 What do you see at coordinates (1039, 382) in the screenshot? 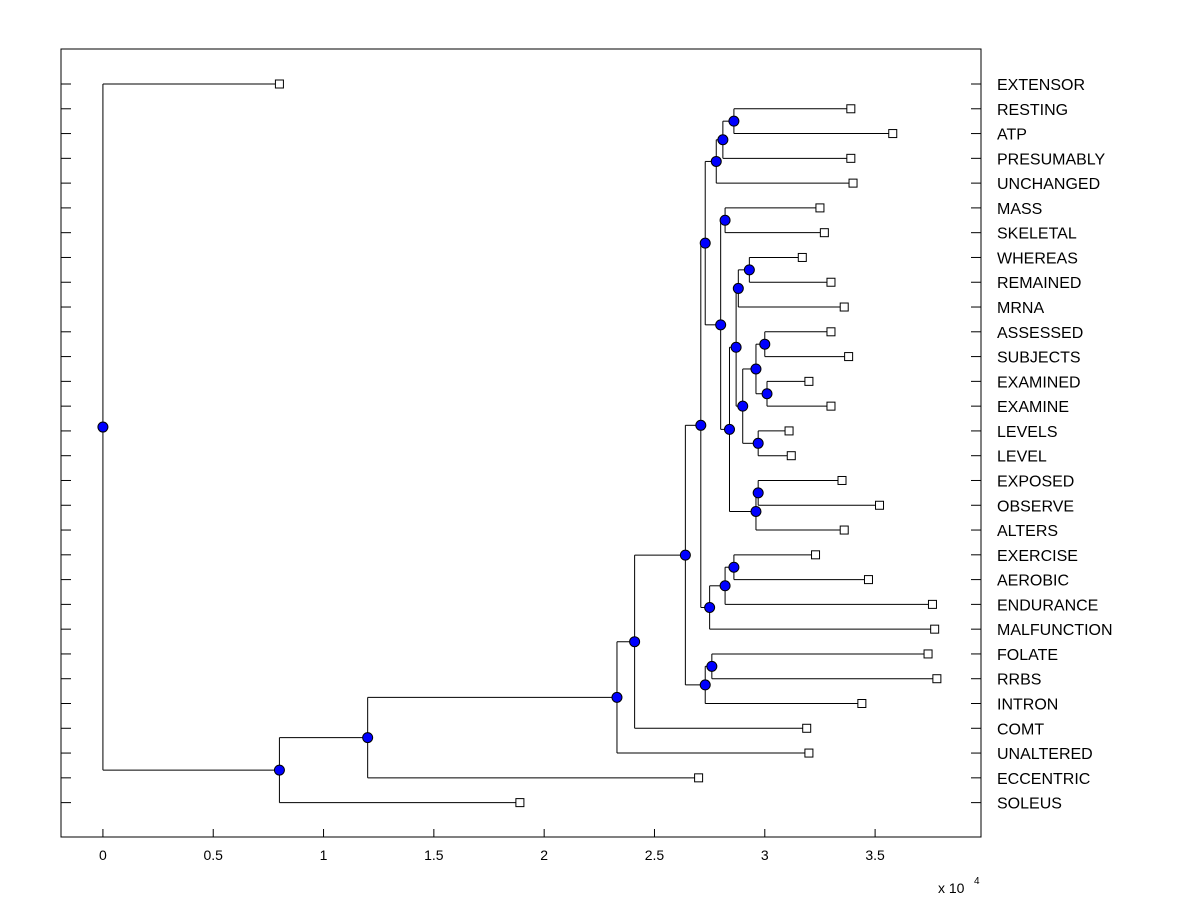
I see `leaf-label-examined: EXAMINED` at bounding box center [1039, 382].